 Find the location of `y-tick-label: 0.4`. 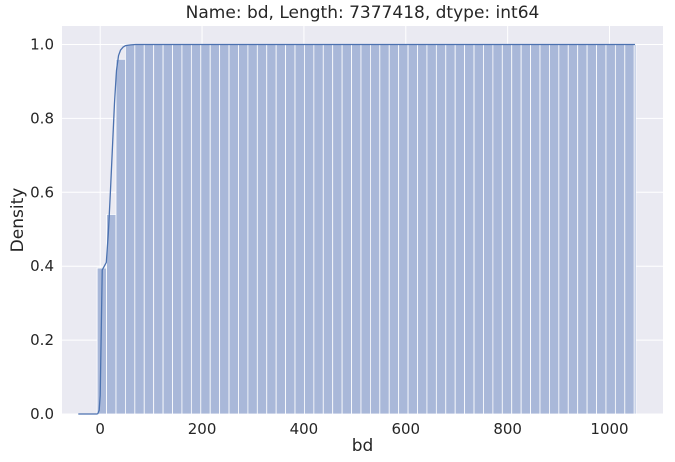

y-tick-label: 0.4 is located at coordinates (42, 266).